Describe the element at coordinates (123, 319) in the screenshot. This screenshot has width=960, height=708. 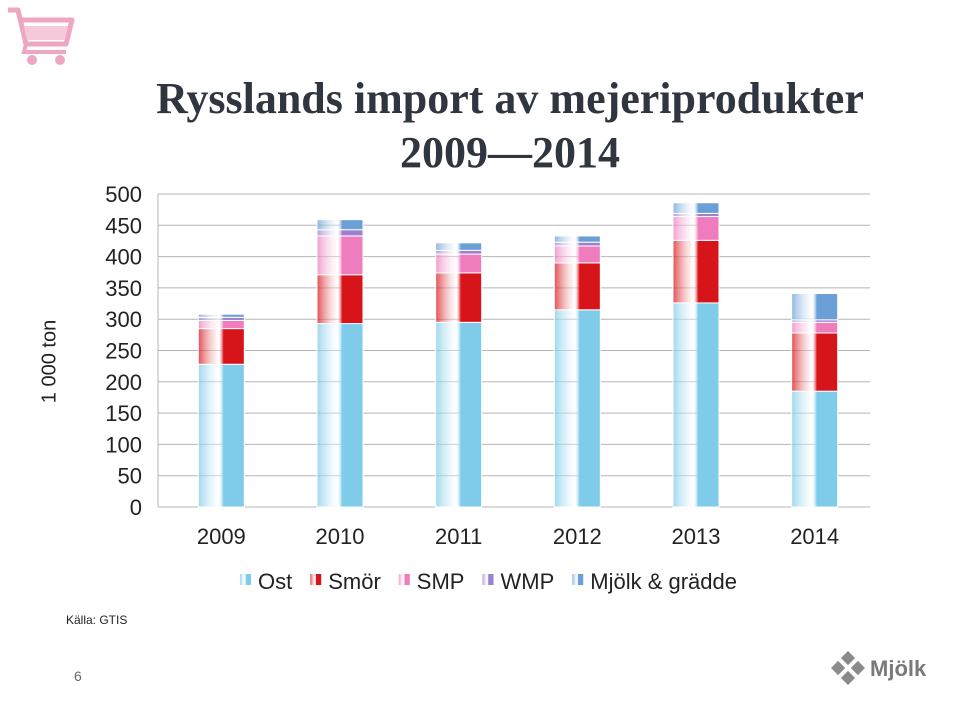
I see `y-tick-label: 300` at that location.